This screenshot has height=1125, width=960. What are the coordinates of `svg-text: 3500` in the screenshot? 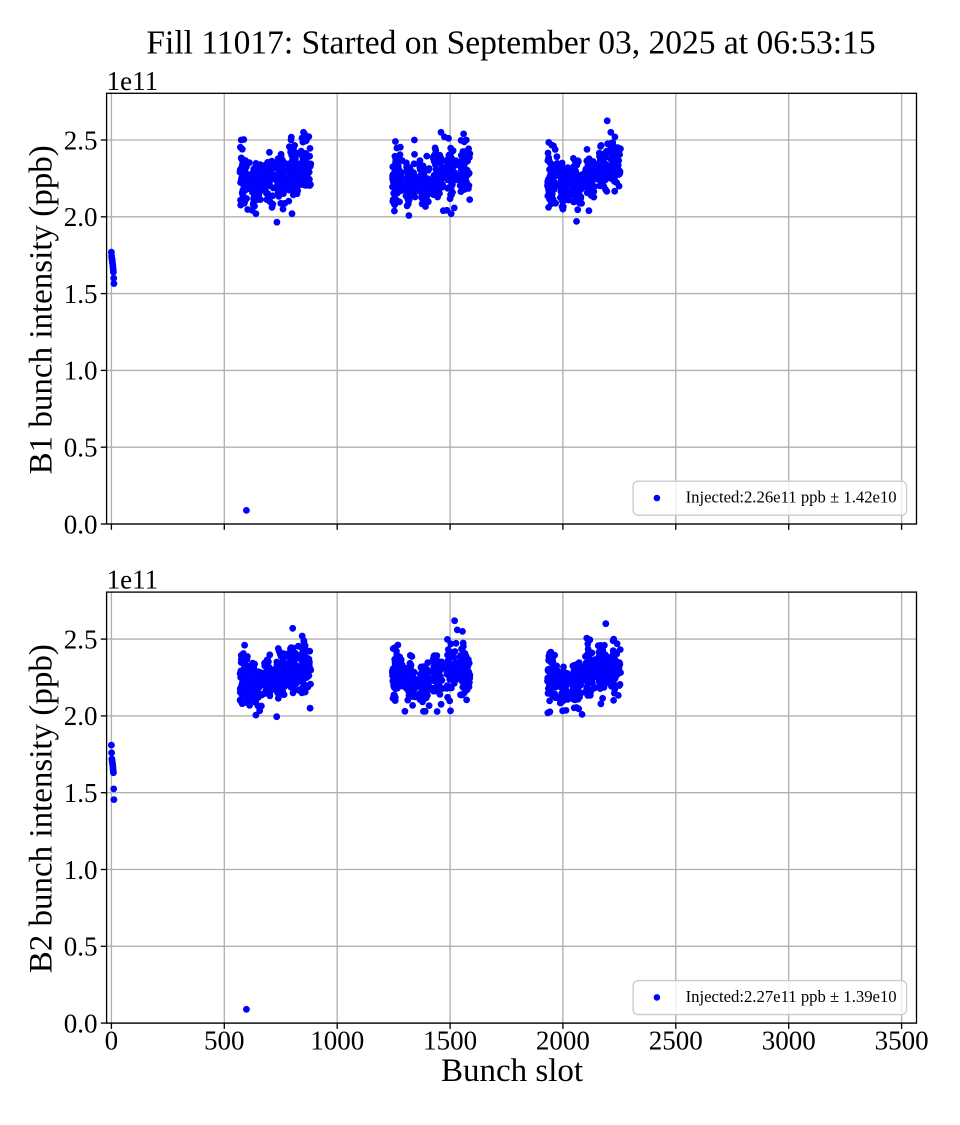 It's located at (902, 1041).